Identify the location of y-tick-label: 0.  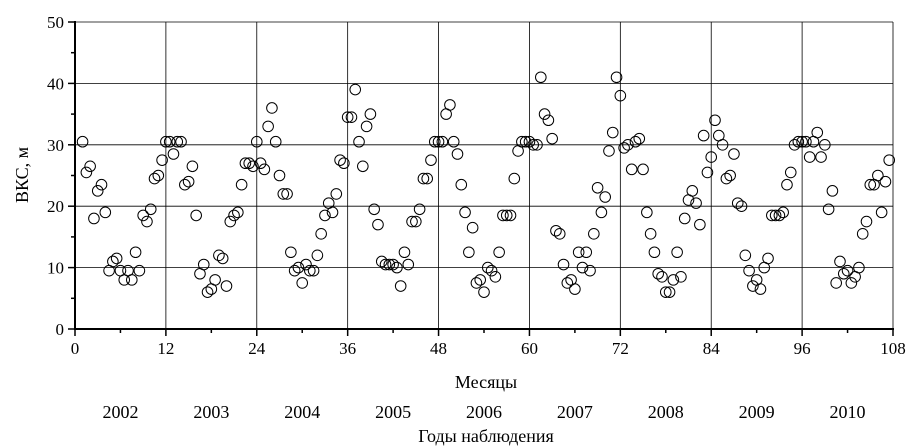
(60, 329).